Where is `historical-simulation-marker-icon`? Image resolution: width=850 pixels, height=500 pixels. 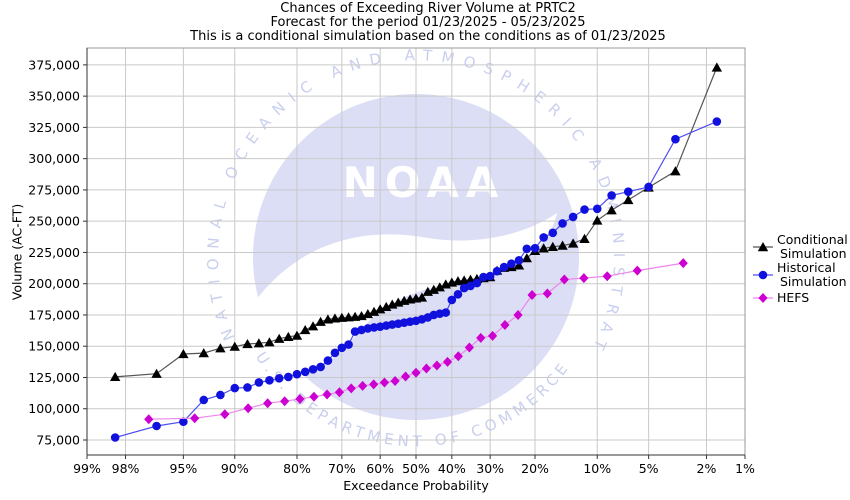 historical-simulation-marker-icon is located at coordinates (763, 274).